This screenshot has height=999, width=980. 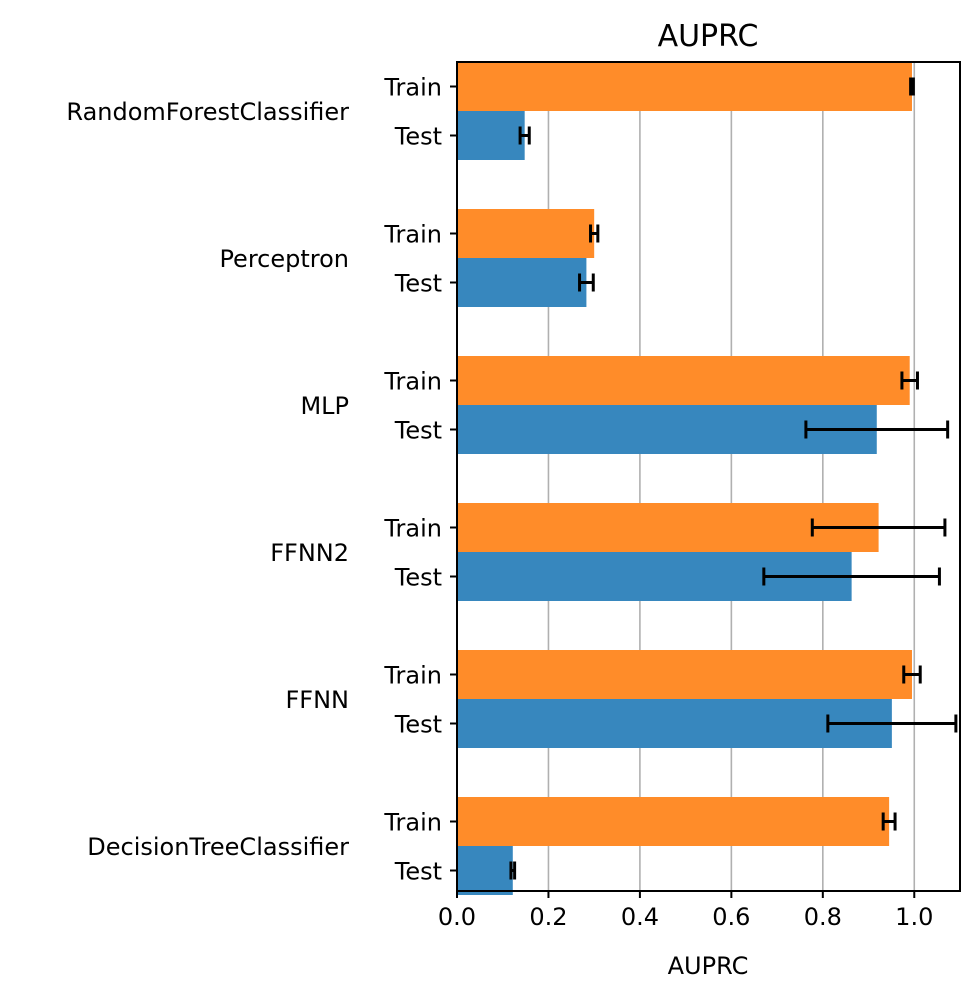 What do you see at coordinates (708, 36) in the screenshot?
I see `chart-title: AUPRC` at bounding box center [708, 36].